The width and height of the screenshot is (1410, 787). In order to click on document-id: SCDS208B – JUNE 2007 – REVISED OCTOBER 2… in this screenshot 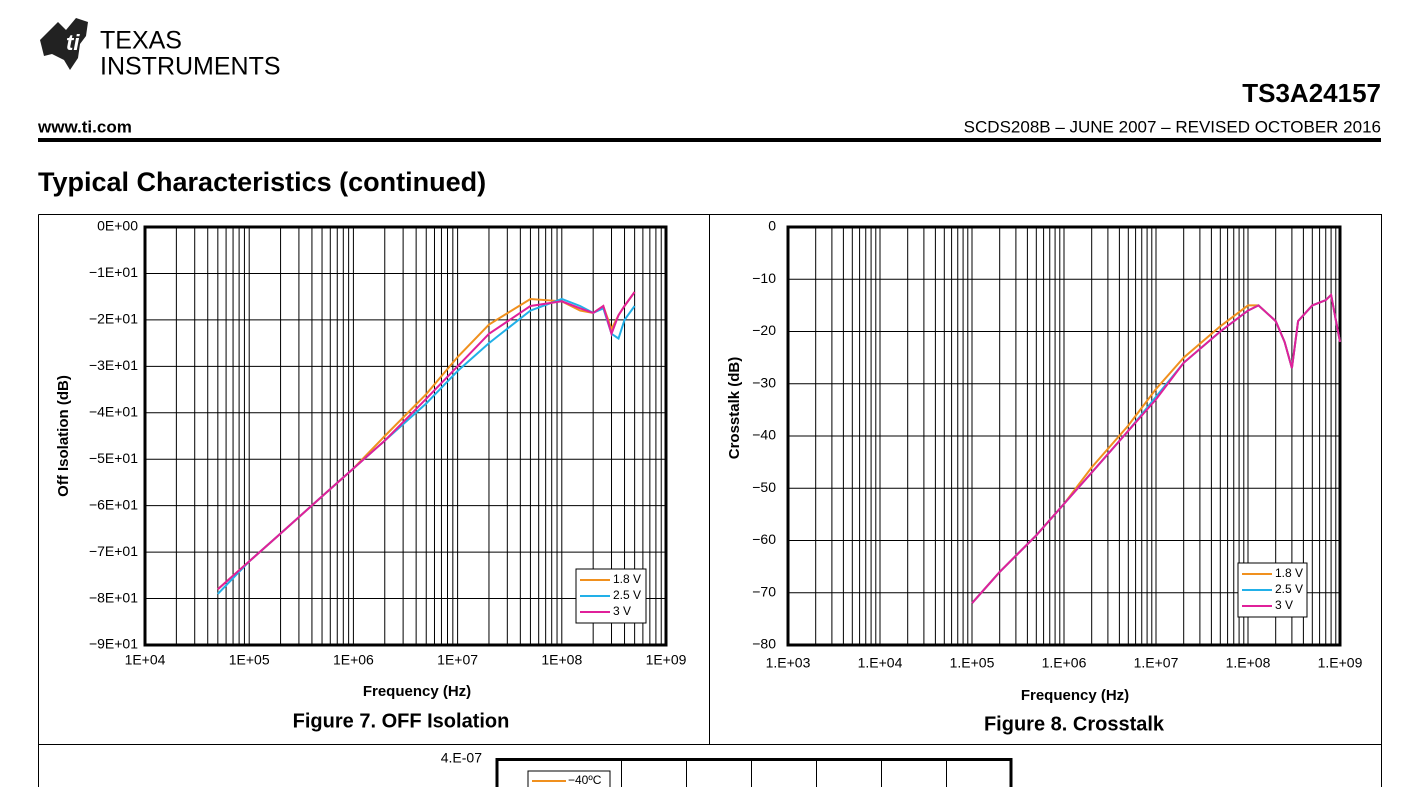, I will do `click(1172, 126)`.